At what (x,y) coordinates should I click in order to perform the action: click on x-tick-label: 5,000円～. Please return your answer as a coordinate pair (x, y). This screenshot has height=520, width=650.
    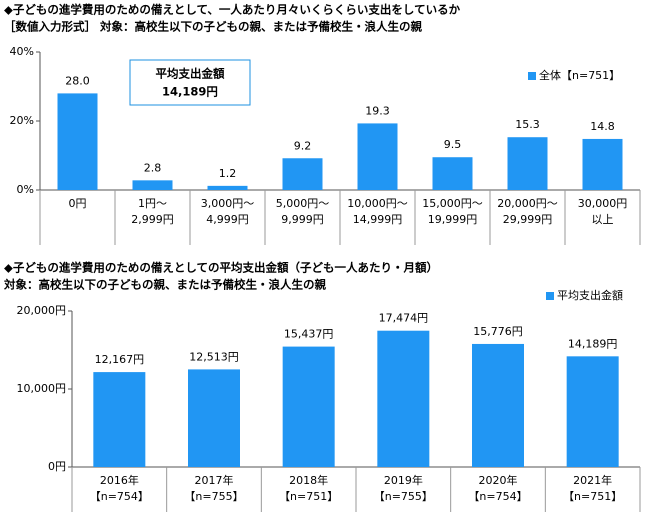
    Looking at the image, I should click on (303, 203).